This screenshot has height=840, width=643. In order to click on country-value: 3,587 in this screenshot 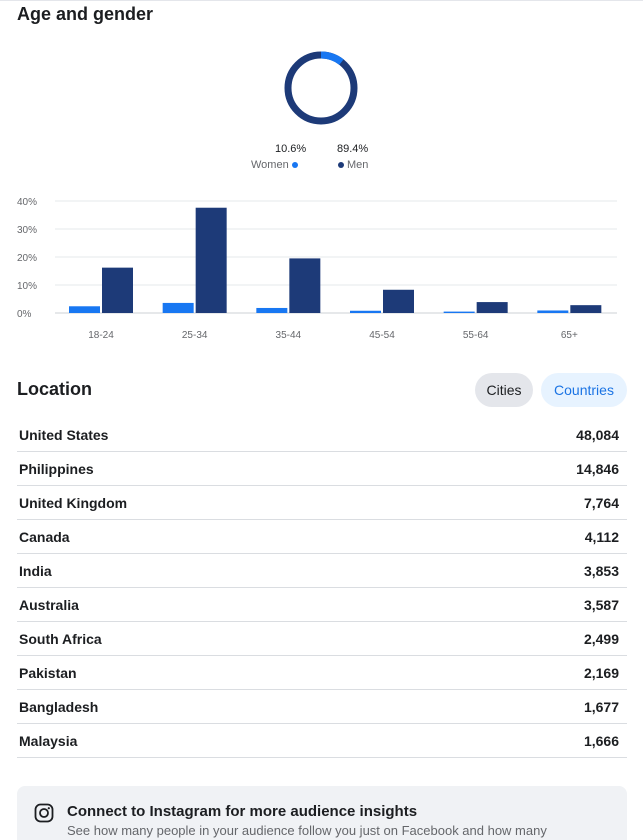, I will do `click(601, 604)`.